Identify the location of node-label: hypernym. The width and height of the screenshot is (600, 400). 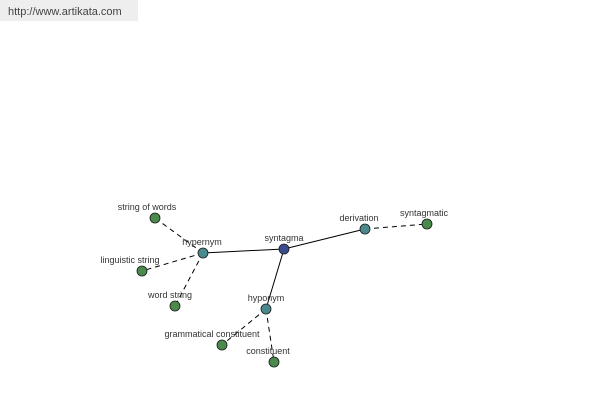
(202, 242).